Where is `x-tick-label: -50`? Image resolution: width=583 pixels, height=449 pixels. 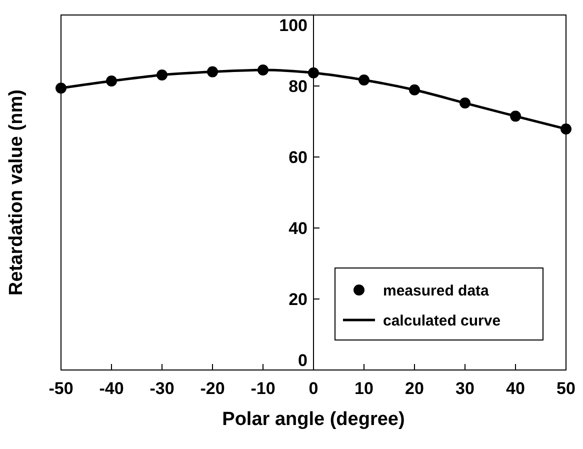 x-tick-label: -50 is located at coordinates (61, 388).